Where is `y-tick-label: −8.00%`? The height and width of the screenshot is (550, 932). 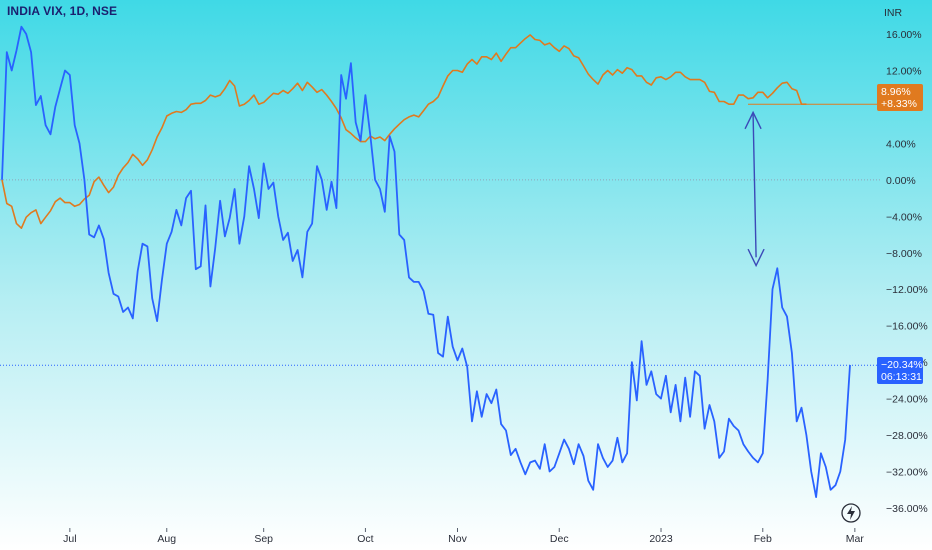 y-tick-label: −8.00% is located at coordinates (904, 254).